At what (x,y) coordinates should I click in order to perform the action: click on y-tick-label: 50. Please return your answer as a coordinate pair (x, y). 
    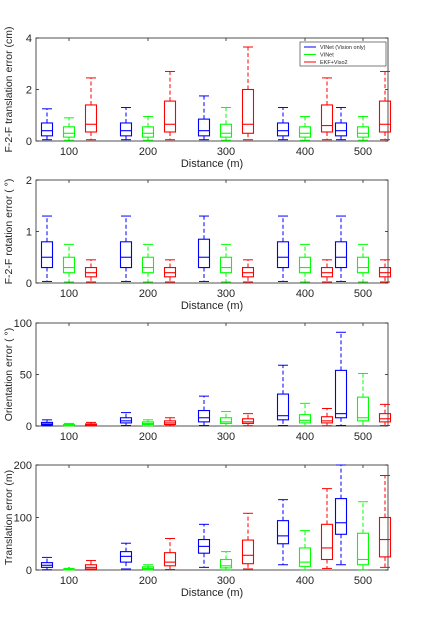
    Looking at the image, I should click on (26, 376).